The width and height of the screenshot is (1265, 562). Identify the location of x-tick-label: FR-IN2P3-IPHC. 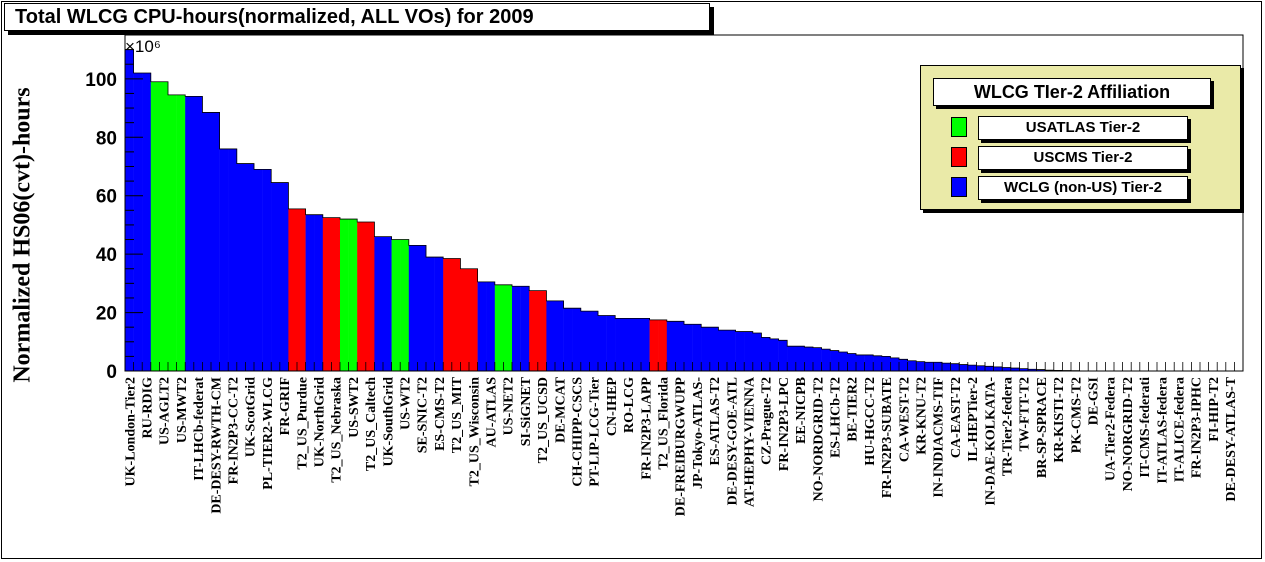
(1197, 427).